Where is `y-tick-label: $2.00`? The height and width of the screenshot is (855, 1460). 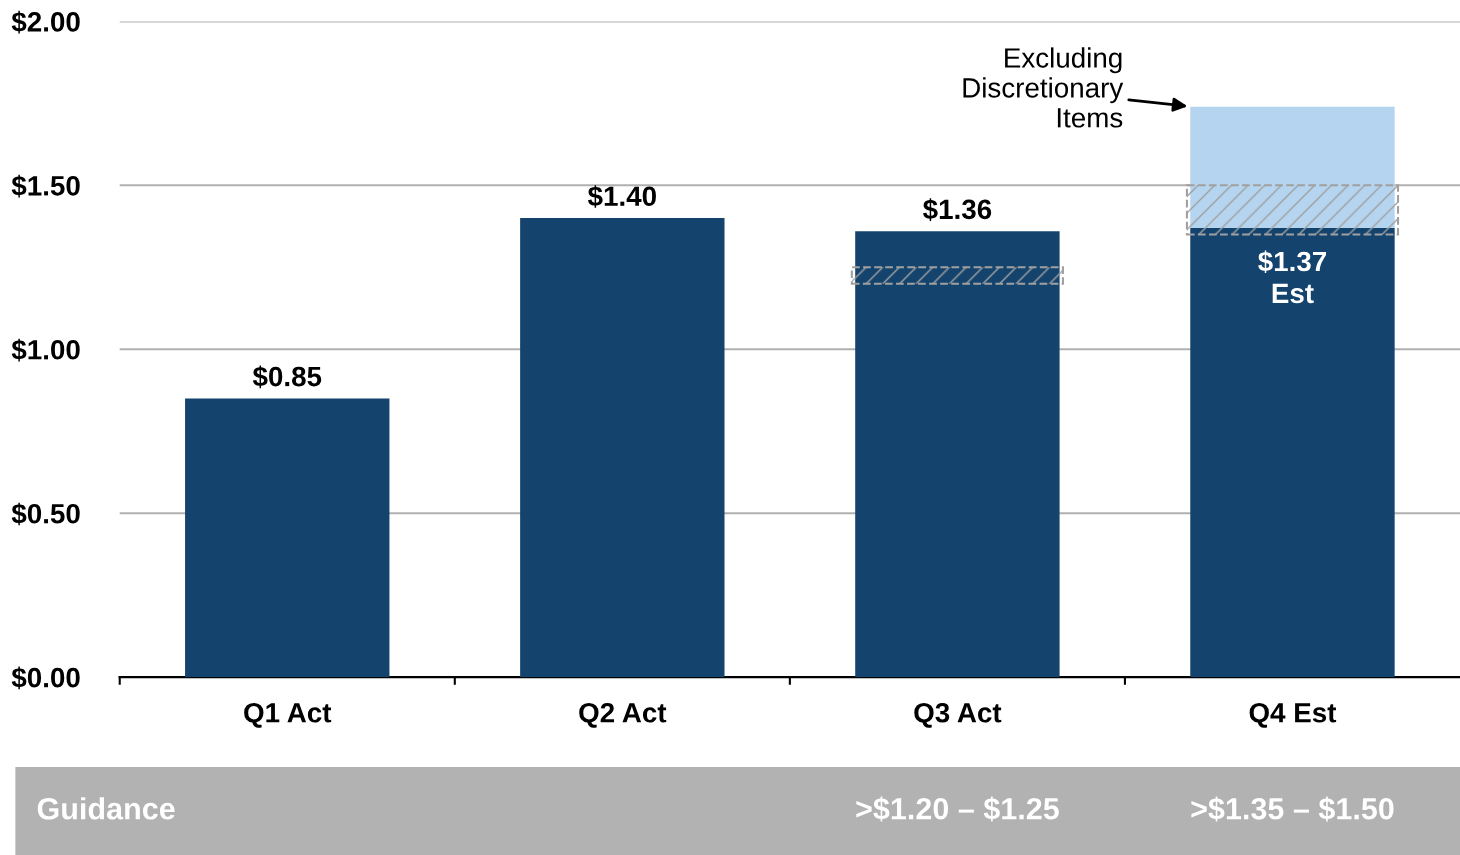 y-tick-label: $2.00 is located at coordinates (45, 22).